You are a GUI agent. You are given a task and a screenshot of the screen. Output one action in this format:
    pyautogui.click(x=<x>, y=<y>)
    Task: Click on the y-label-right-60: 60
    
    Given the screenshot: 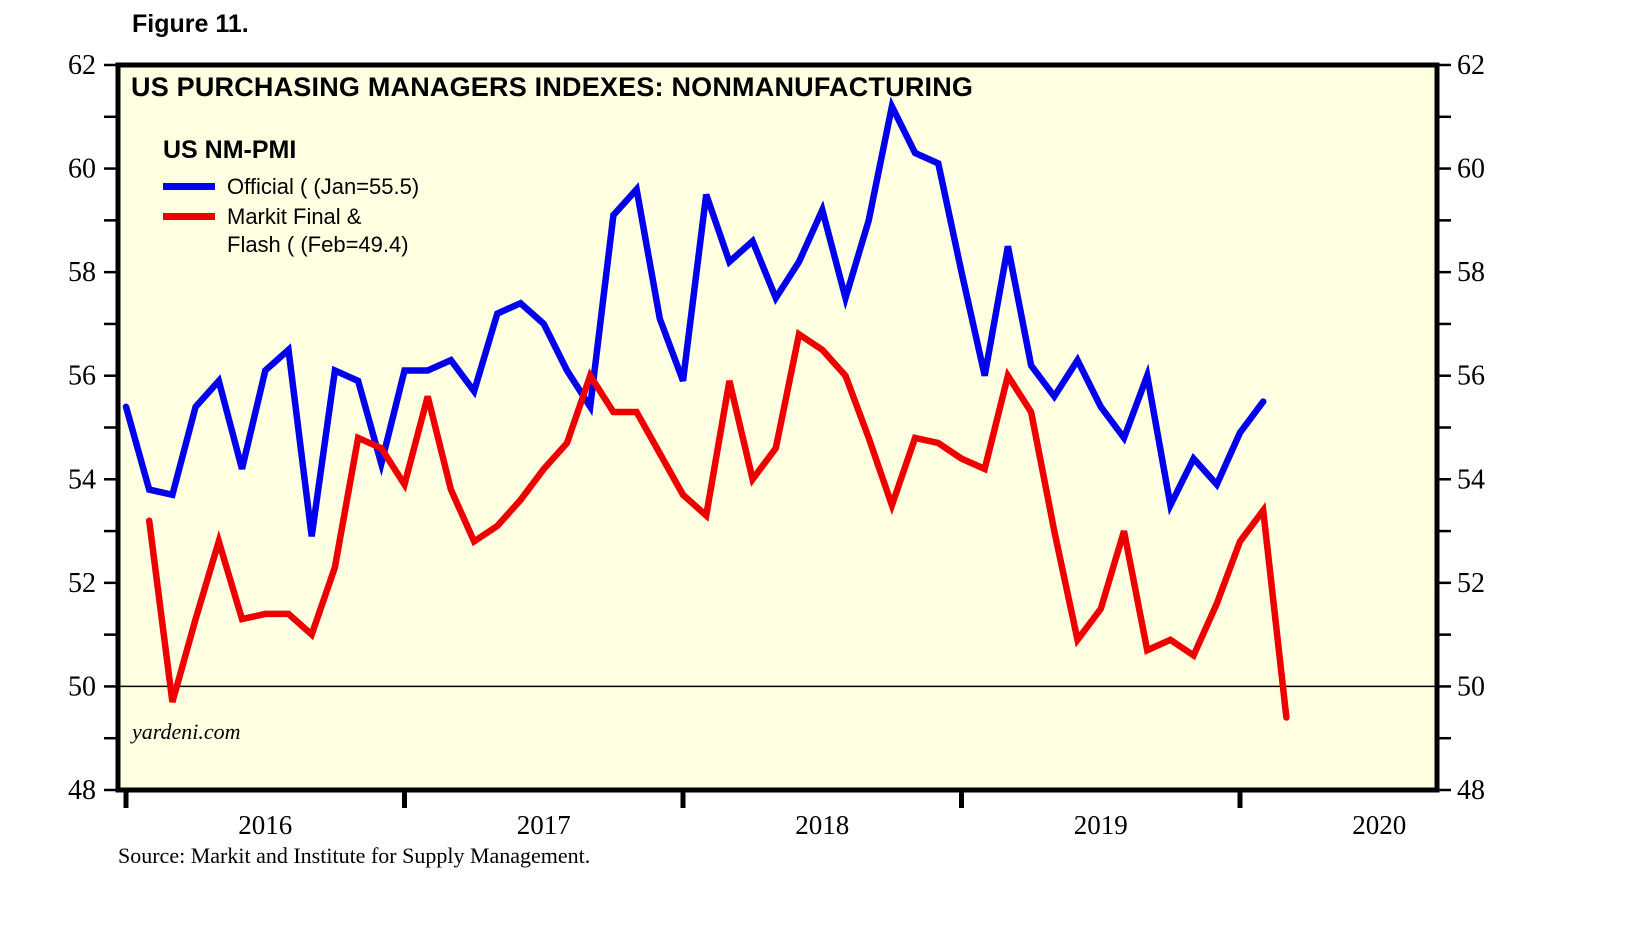 What is the action you would take?
    pyautogui.click(x=1471, y=169)
    